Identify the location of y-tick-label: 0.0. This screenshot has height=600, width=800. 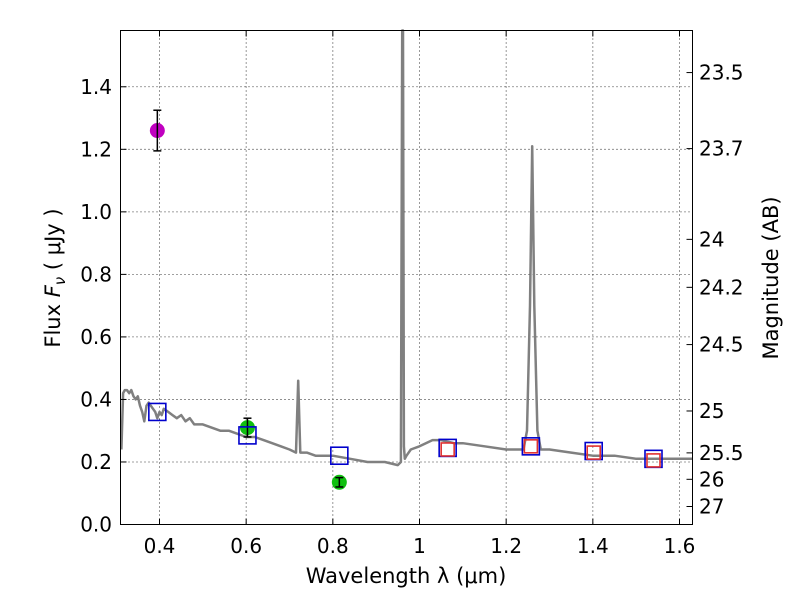
(96, 525).